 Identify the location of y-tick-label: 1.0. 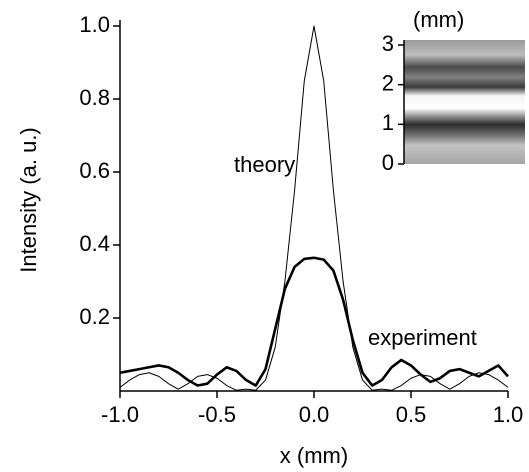
(94, 24).